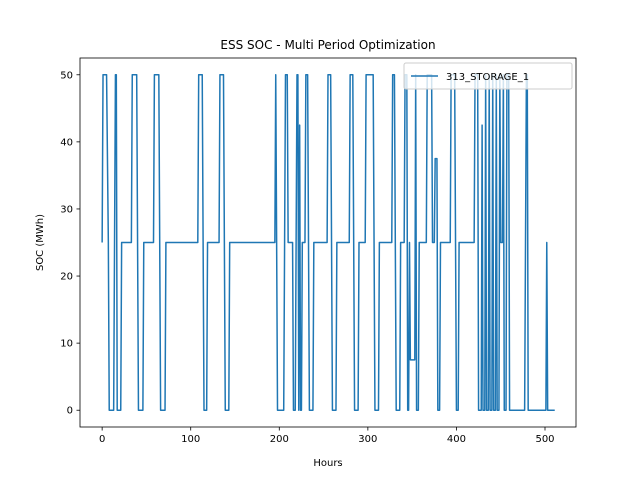 The height and width of the screenshot is (480, 640). Describe the element at coordinates (190, 439) in the screenshot. I see `x-tick-label: 100` at that location.